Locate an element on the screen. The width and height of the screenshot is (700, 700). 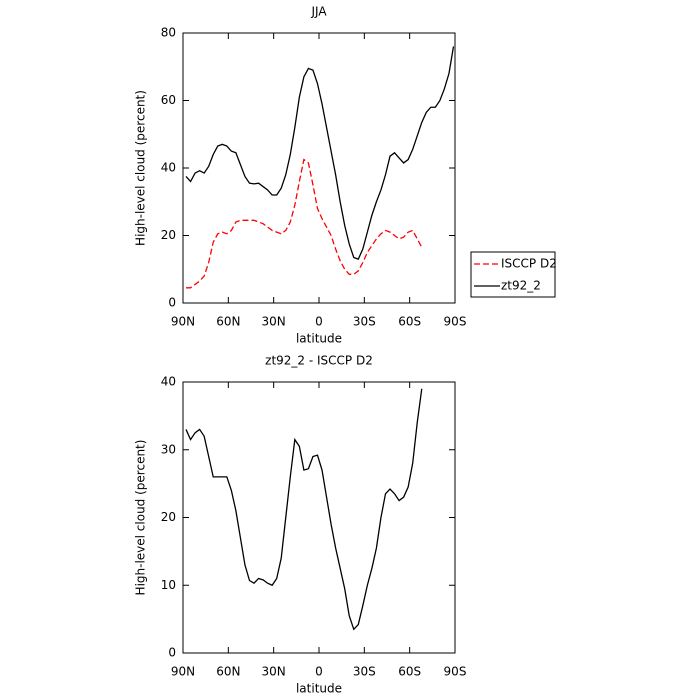
chart-title: JJA is located at coordinates (318, 12).